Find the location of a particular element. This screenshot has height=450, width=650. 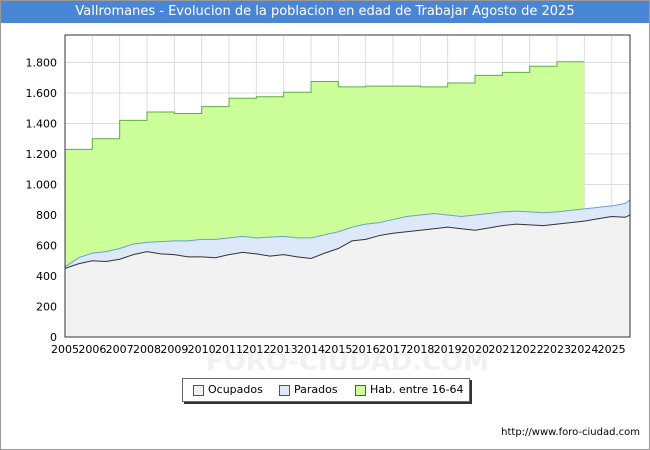

parados-line is located at coordinates (347, 233).